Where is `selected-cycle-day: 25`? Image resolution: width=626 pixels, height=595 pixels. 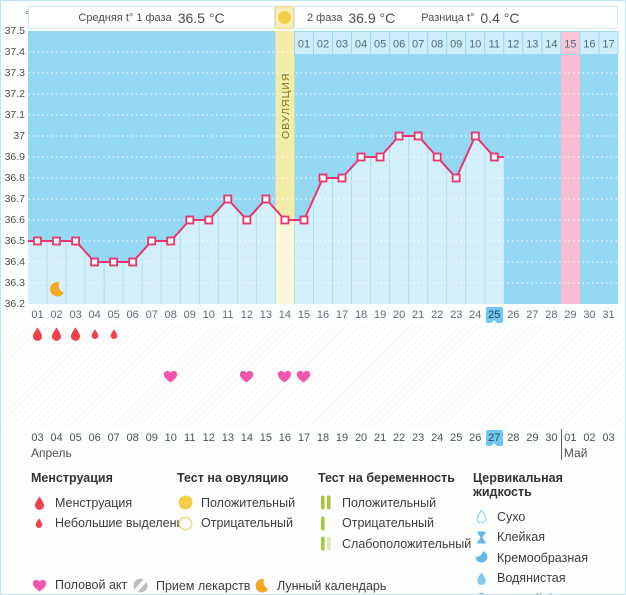
selected-cycle-day: 25 is located at coordinates (494, 314).